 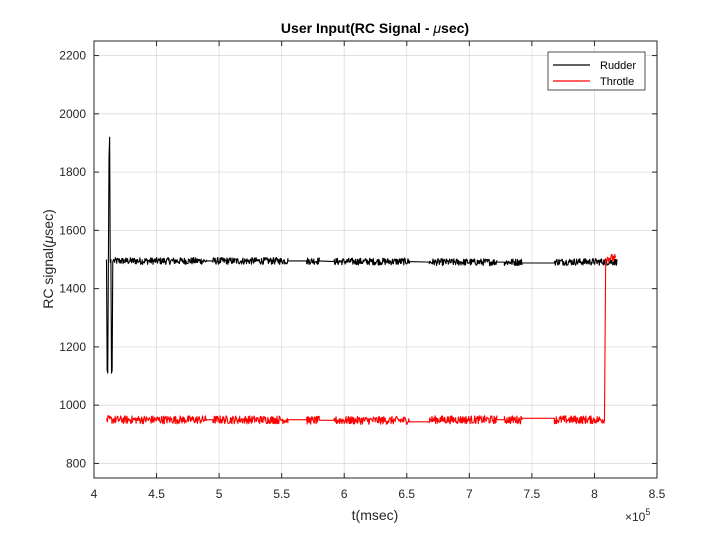 I want to click on y-tick-label: 1200, so click(x=72, y=347).